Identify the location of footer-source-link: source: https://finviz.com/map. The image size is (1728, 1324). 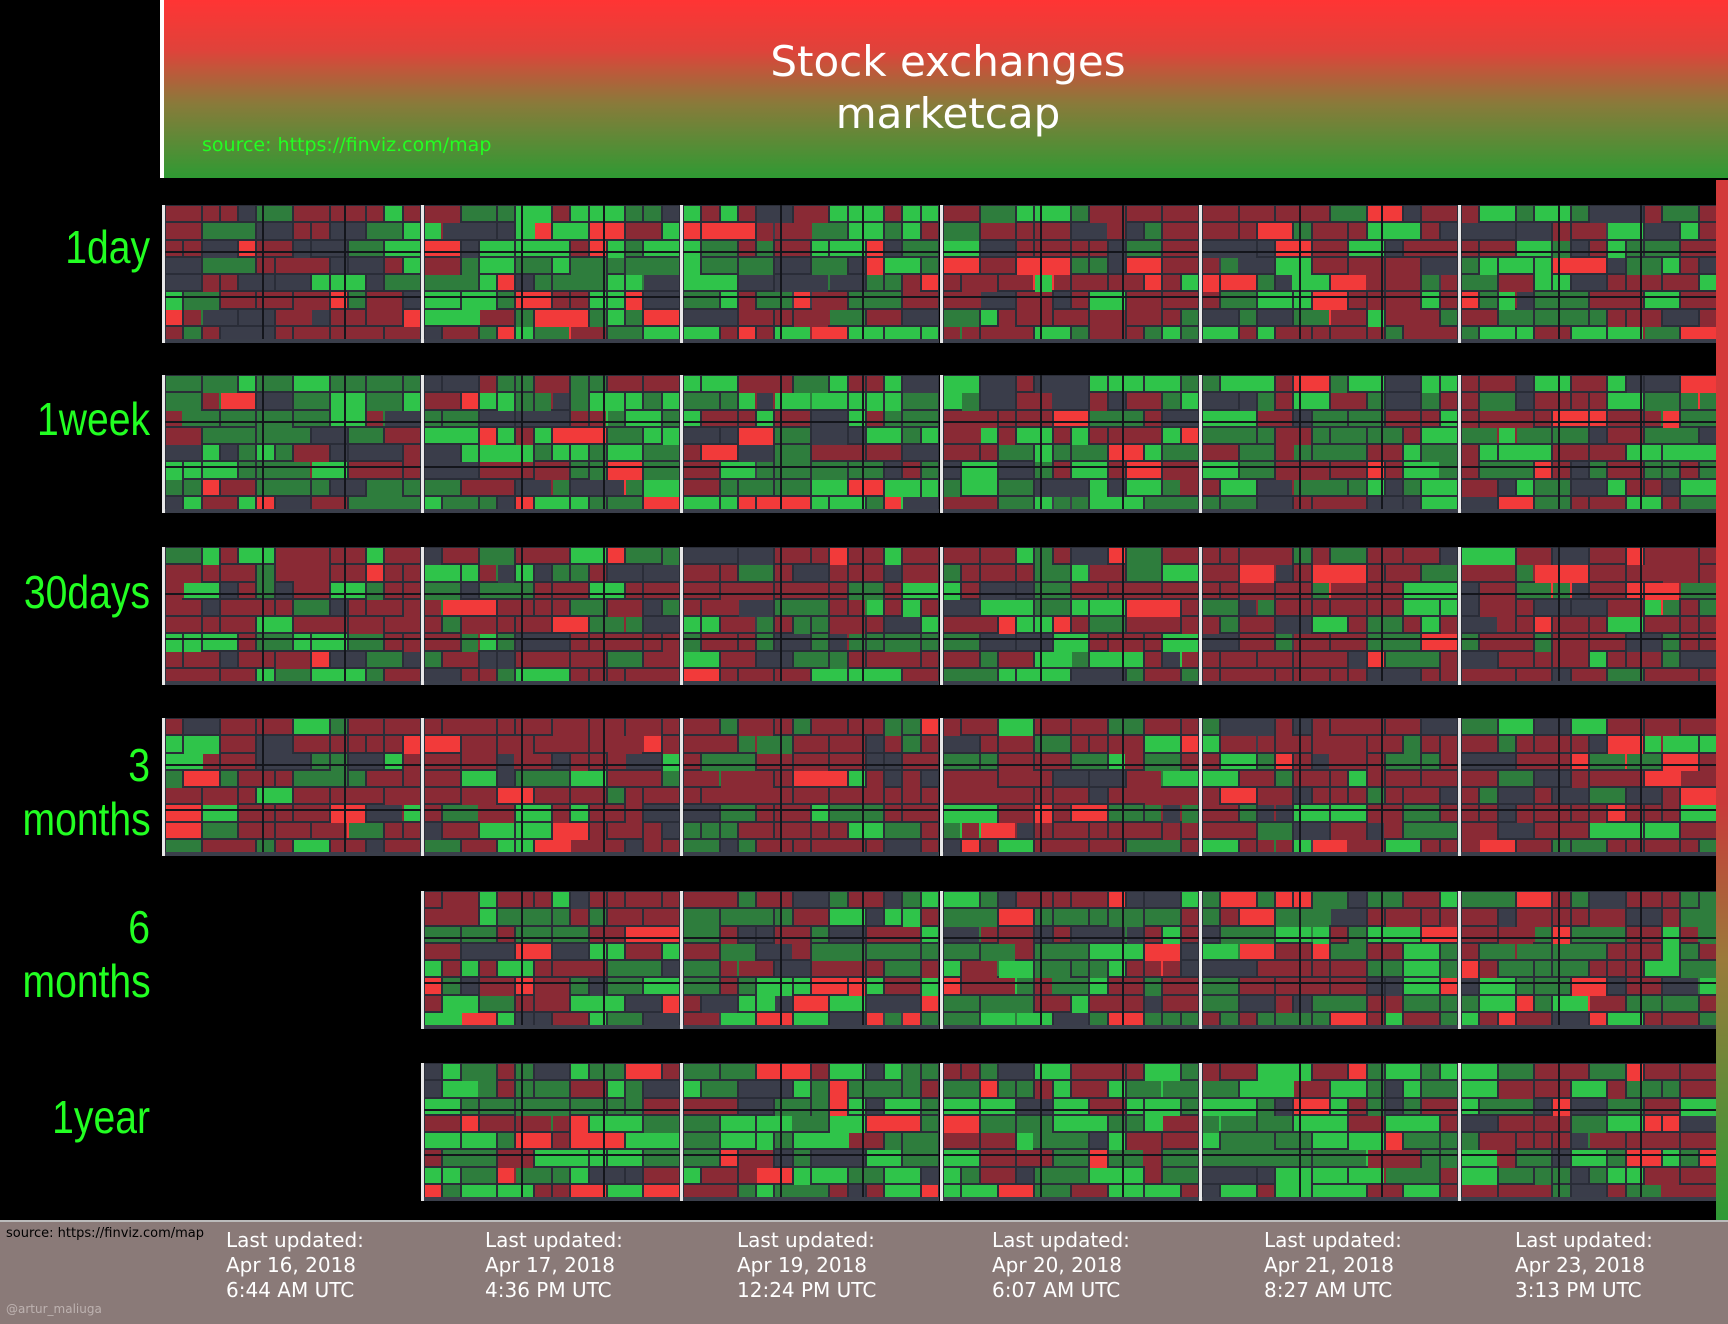
(105, 1233).